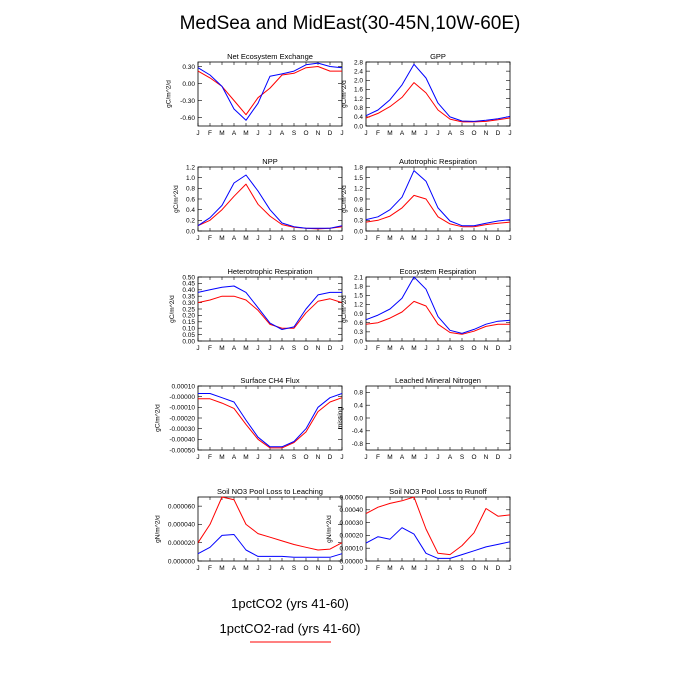 The height and width of the screenshot is (700, 700). What do you see at coordinates (182, 397) in the screenshot?
I see `y-tick-label: -0.00000` at bounding box center [182, 397].